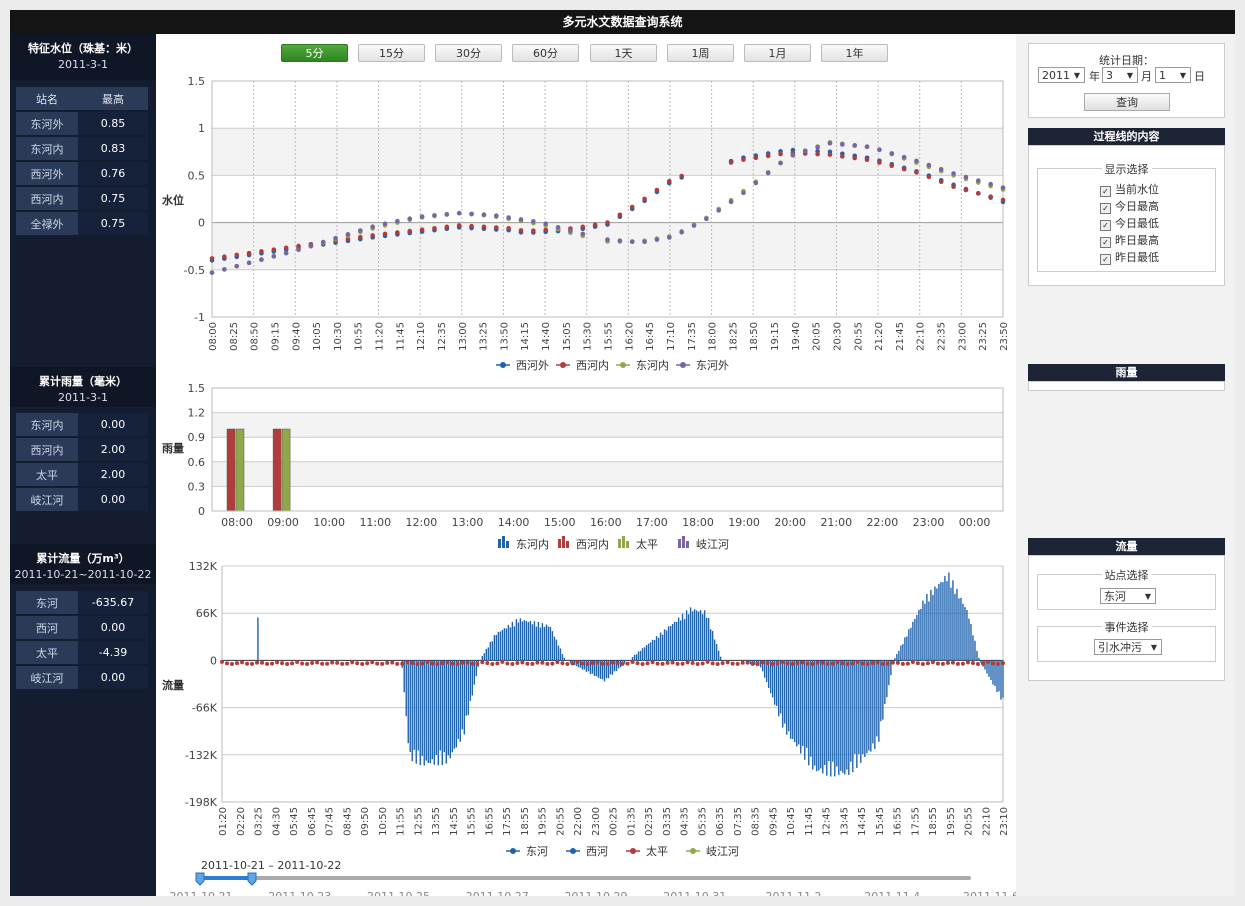  I want to click on x-tick-label: 17:35, so click(692, 336).